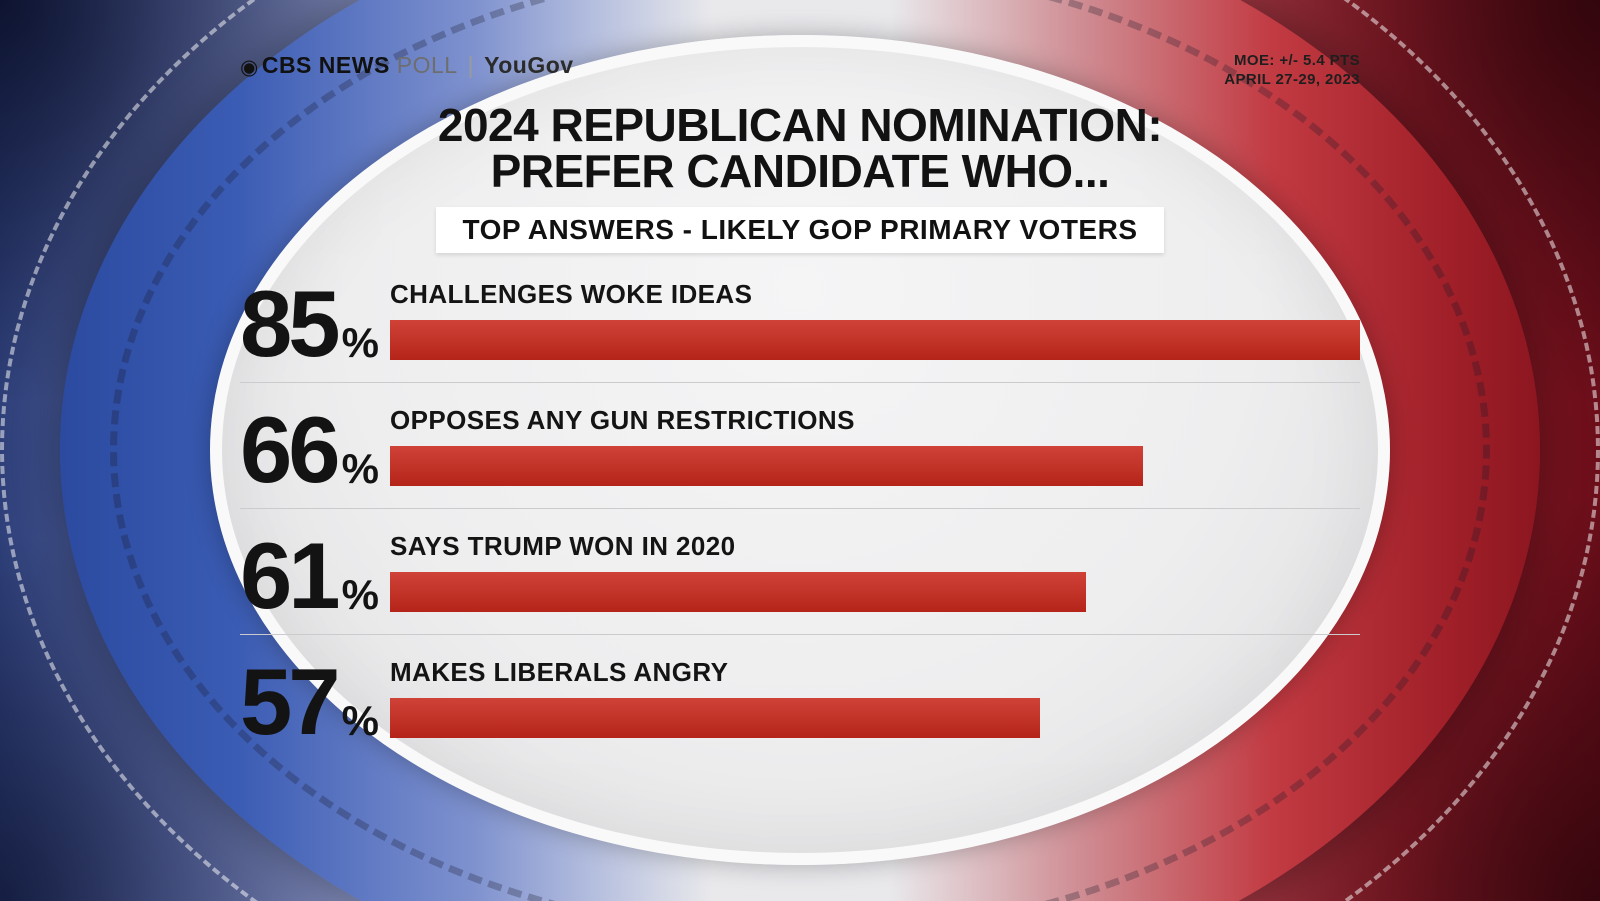 The width and height of the screenshot is (1600, 901). I want to click on chart-row: 57 % MAKES LIBERALS ANGRY, so click(800, 697).